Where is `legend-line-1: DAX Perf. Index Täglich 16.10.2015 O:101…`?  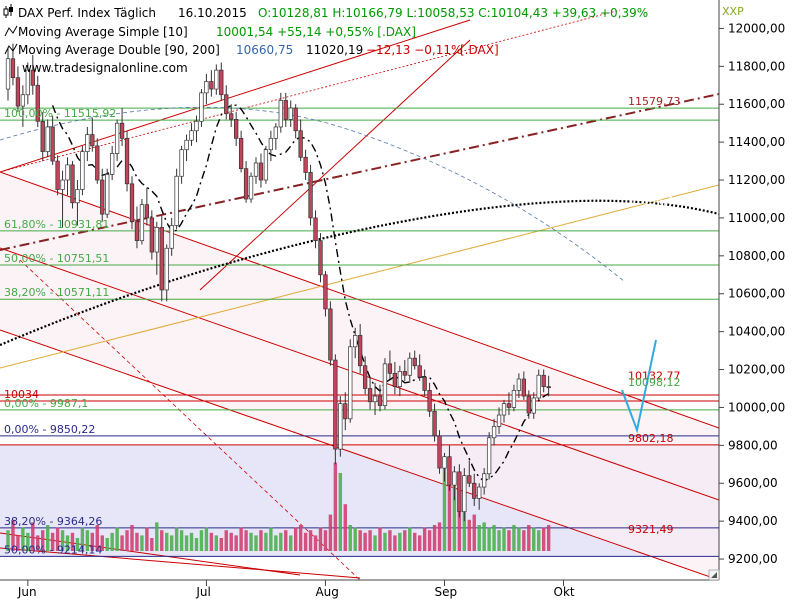
legend-line-1: DAX Perf. Index Täglich 16.10.2015 O:101… is located at coordinates (325, 12).